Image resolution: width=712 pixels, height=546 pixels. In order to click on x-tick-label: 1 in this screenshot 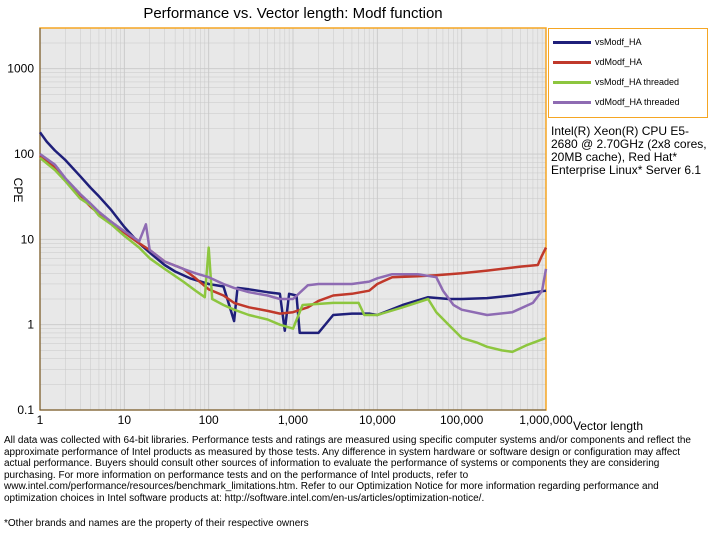, I will do `click(40, 420)`.